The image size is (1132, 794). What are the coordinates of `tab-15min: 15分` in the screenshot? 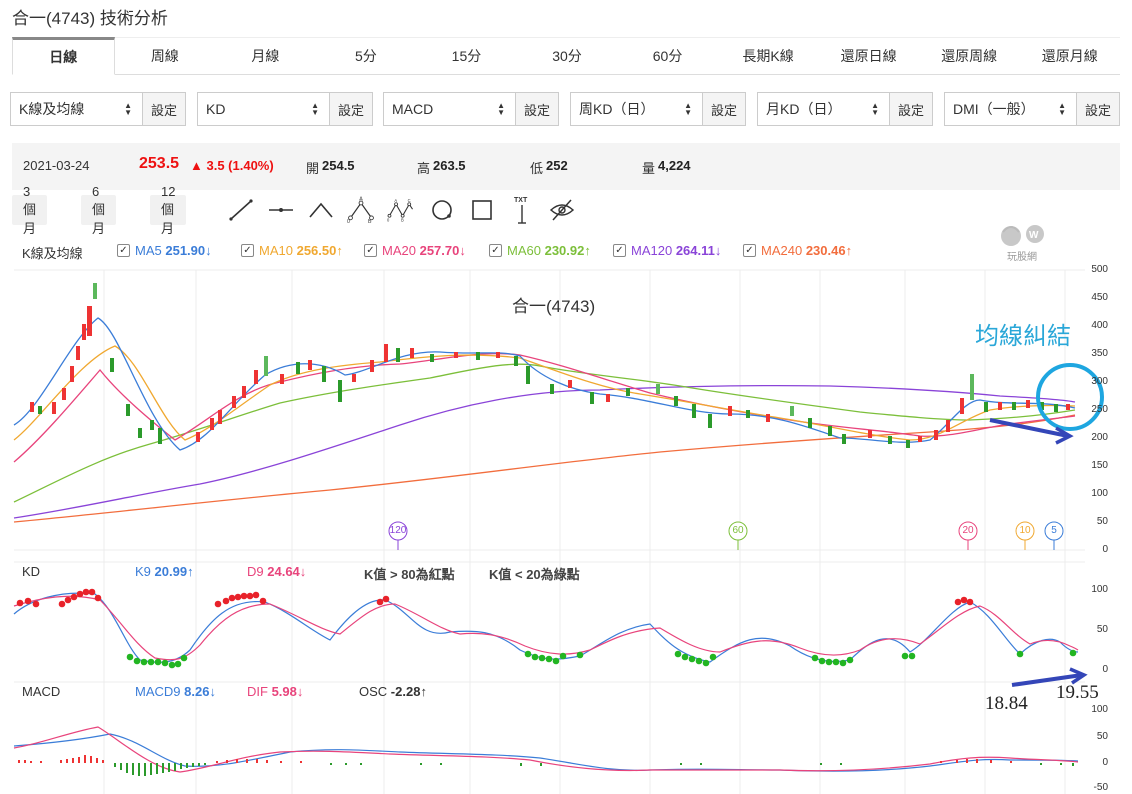 It's located at (466, 55).